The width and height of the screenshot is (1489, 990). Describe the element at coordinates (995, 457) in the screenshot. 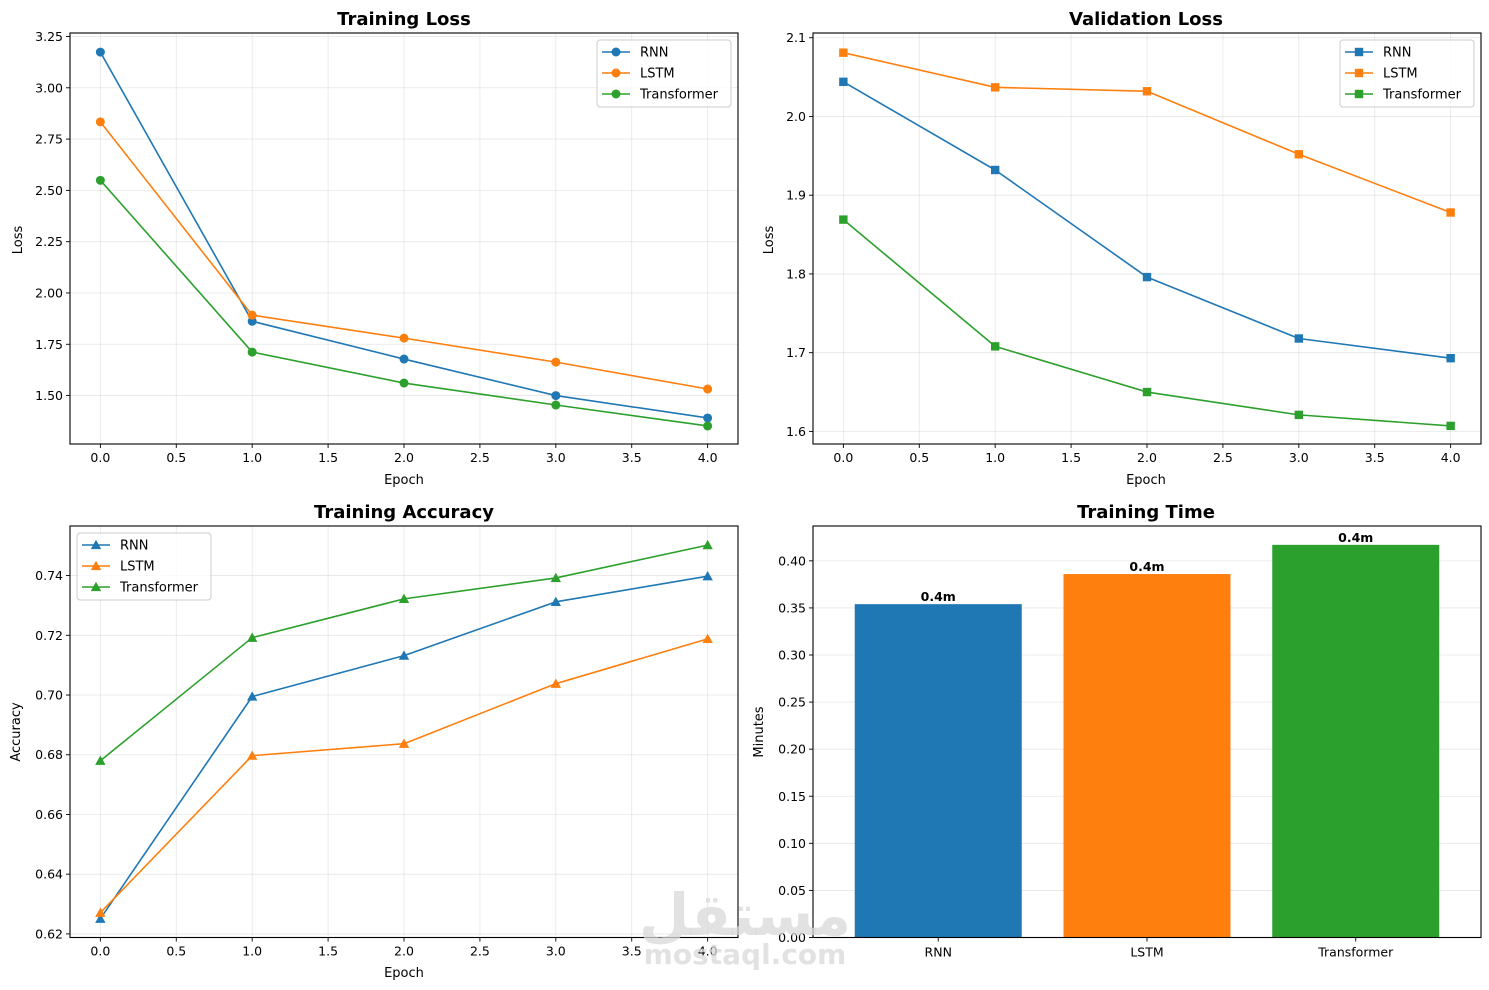

I see `x-tick-label: 1.0` at that location.